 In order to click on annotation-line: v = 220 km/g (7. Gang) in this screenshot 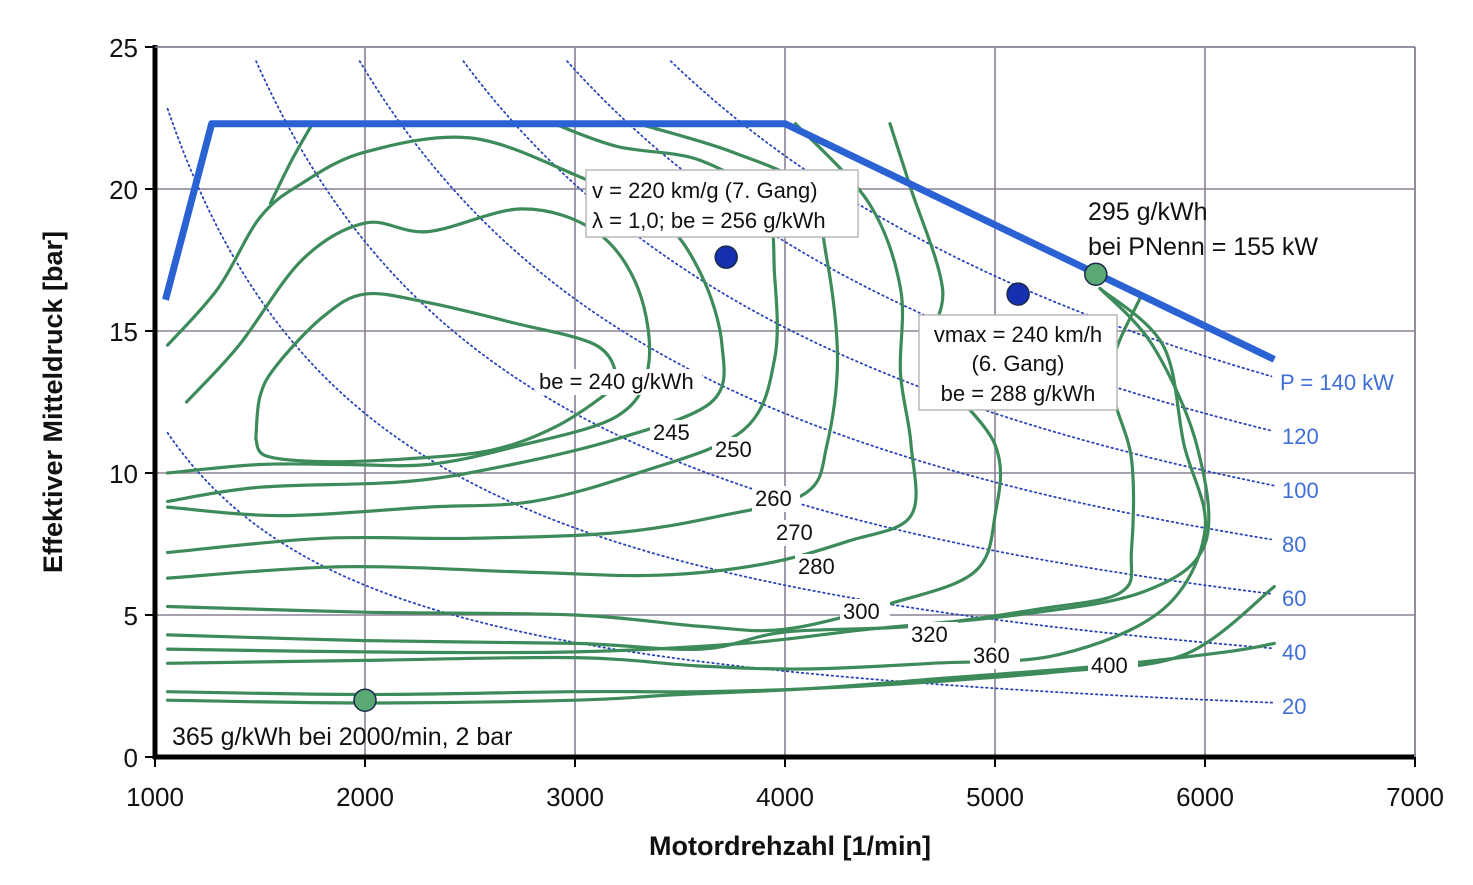, I will do `click(705, 190)`.